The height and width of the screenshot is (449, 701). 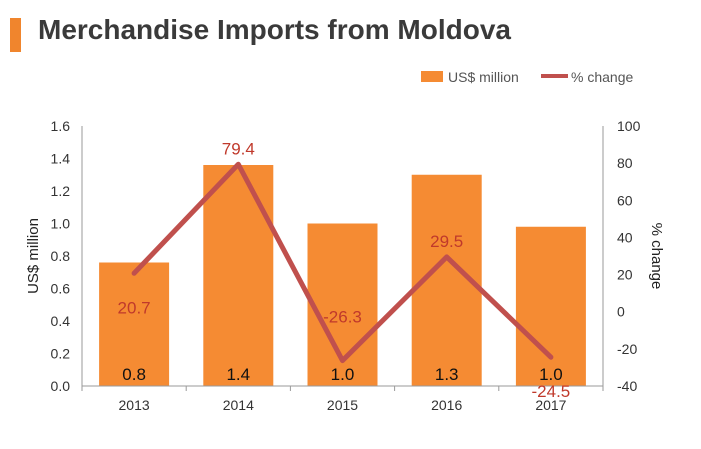 What do you see at coordinates (15, 35) in the screenshot?
I see `title-accent-bar` at bounding box center [15, 35].